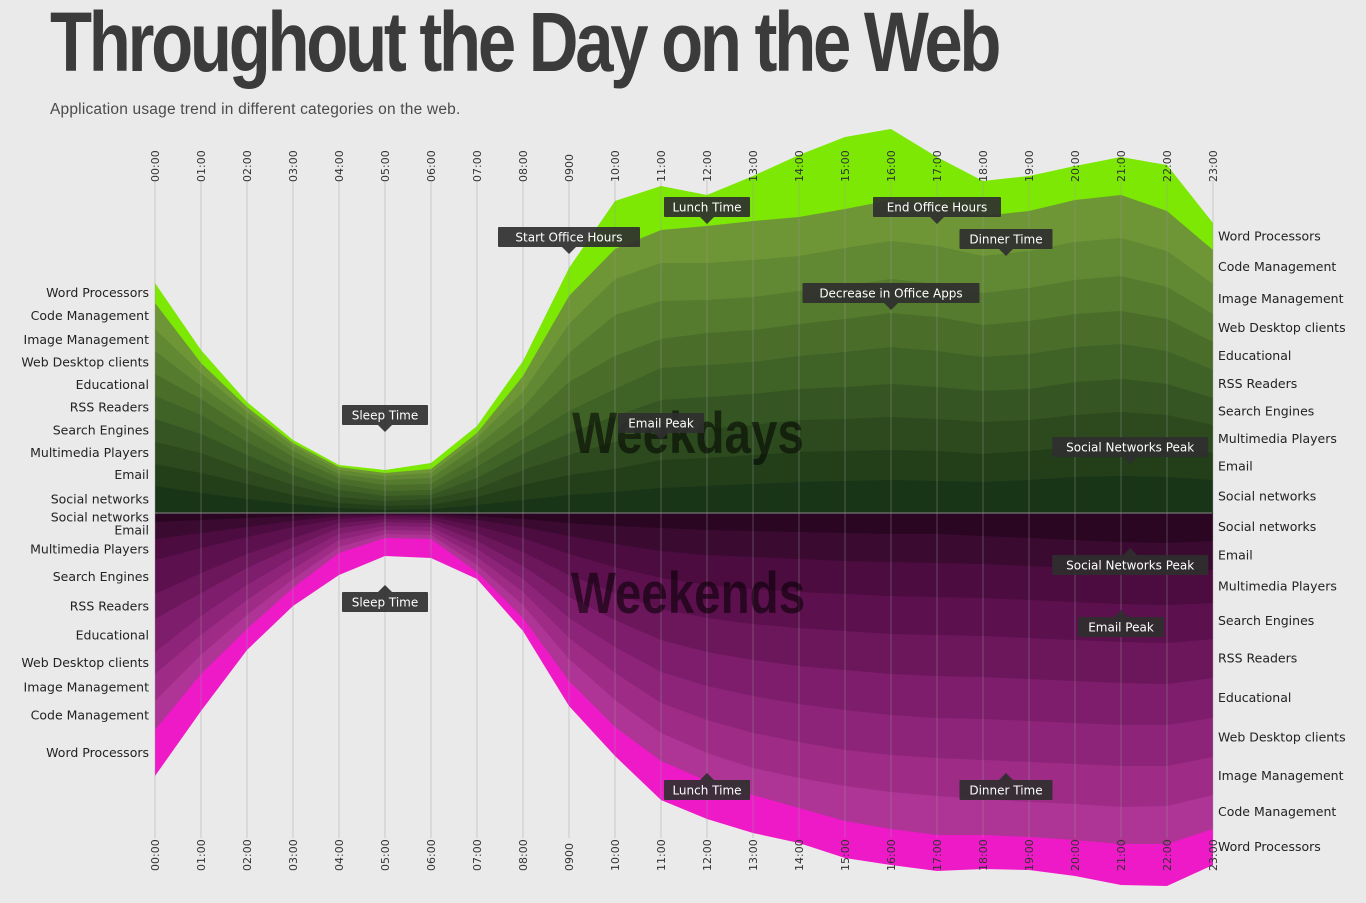 The height and width of the screenshot is (903, 1366). I want to click on svg-text: Dinner Time, so click(1005, 791).